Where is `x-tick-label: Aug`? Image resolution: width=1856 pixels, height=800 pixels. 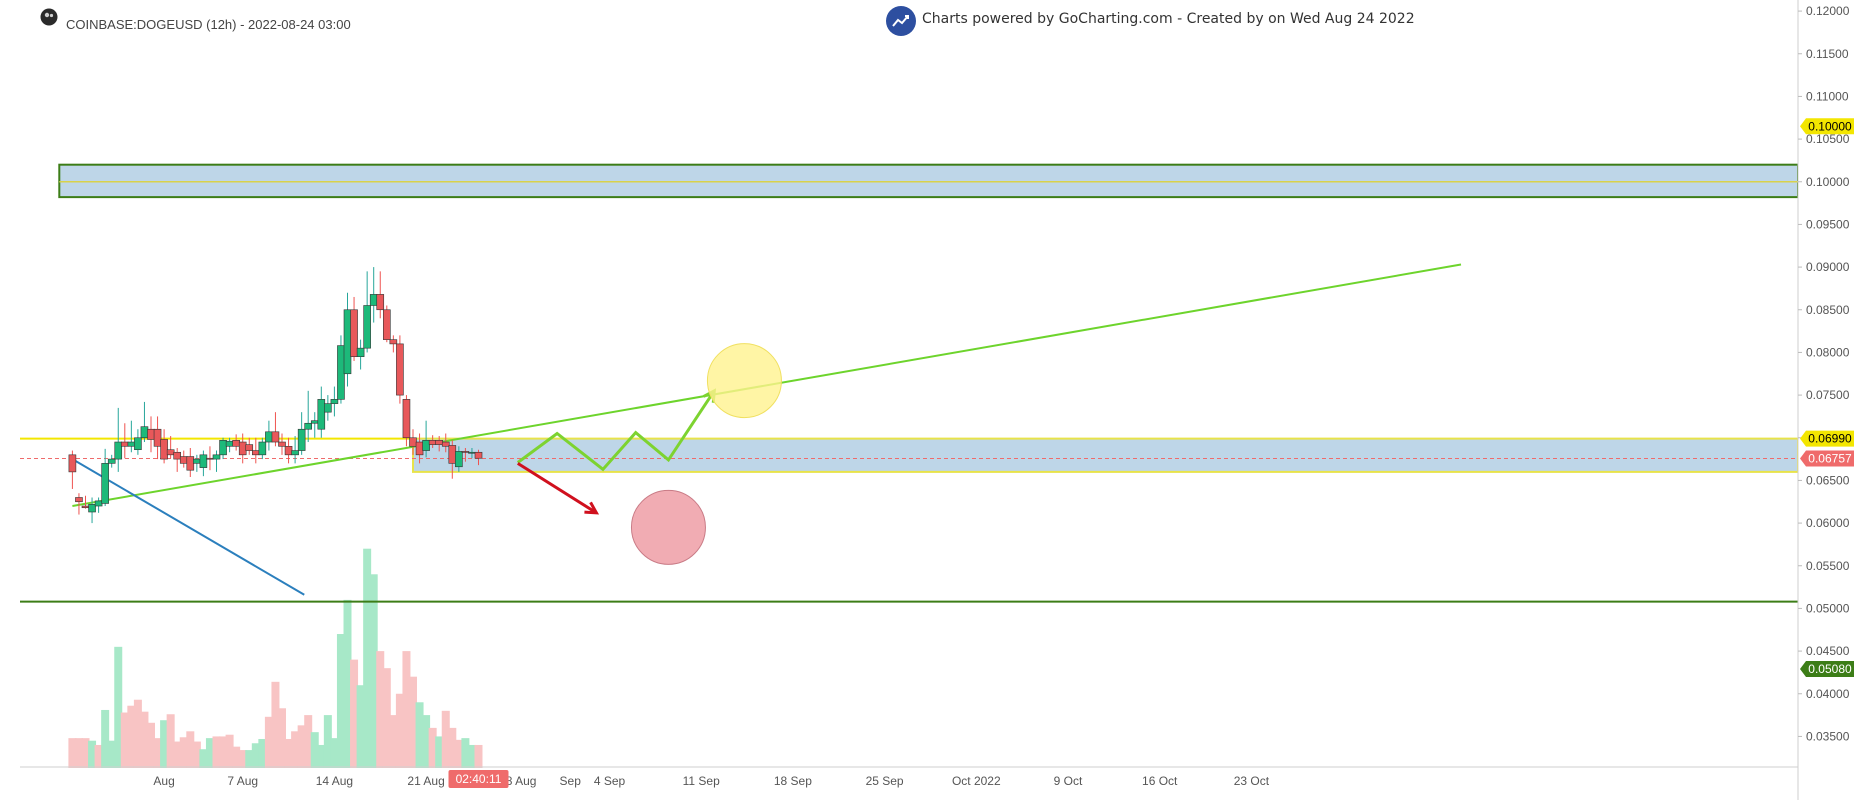
x-tick-label: Aug is located at coordinates (163, 781).